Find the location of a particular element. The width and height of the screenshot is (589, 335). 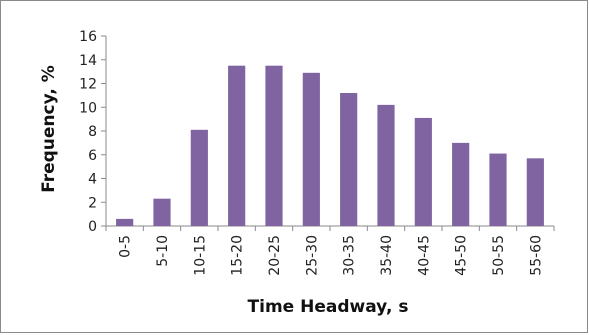

y-tick-label: 8 is located at coordinates (92, 132).